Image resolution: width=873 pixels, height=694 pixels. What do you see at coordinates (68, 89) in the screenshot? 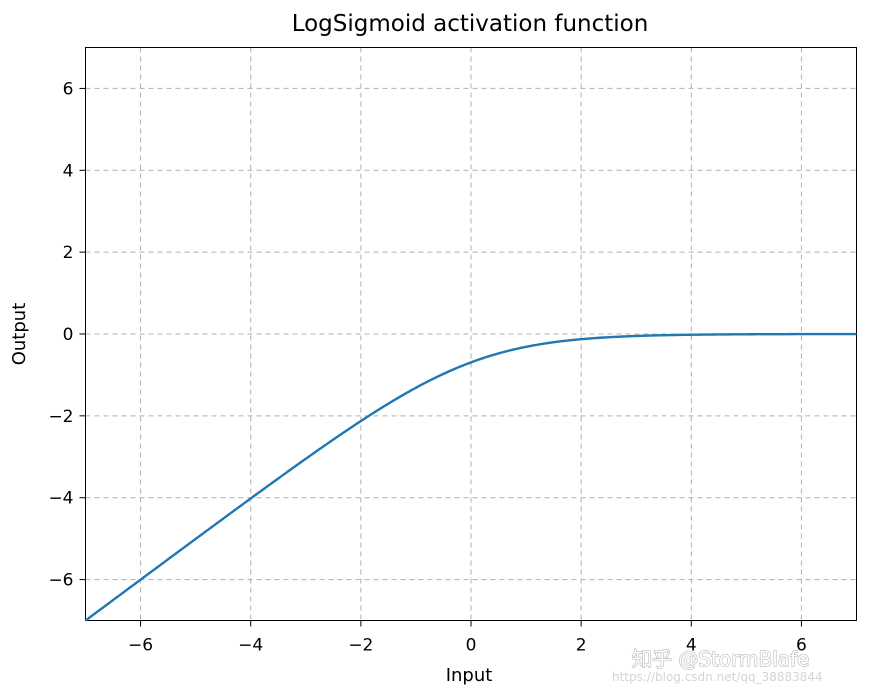
I see `y-tick-label: 6` at bounding box center [68, 89].